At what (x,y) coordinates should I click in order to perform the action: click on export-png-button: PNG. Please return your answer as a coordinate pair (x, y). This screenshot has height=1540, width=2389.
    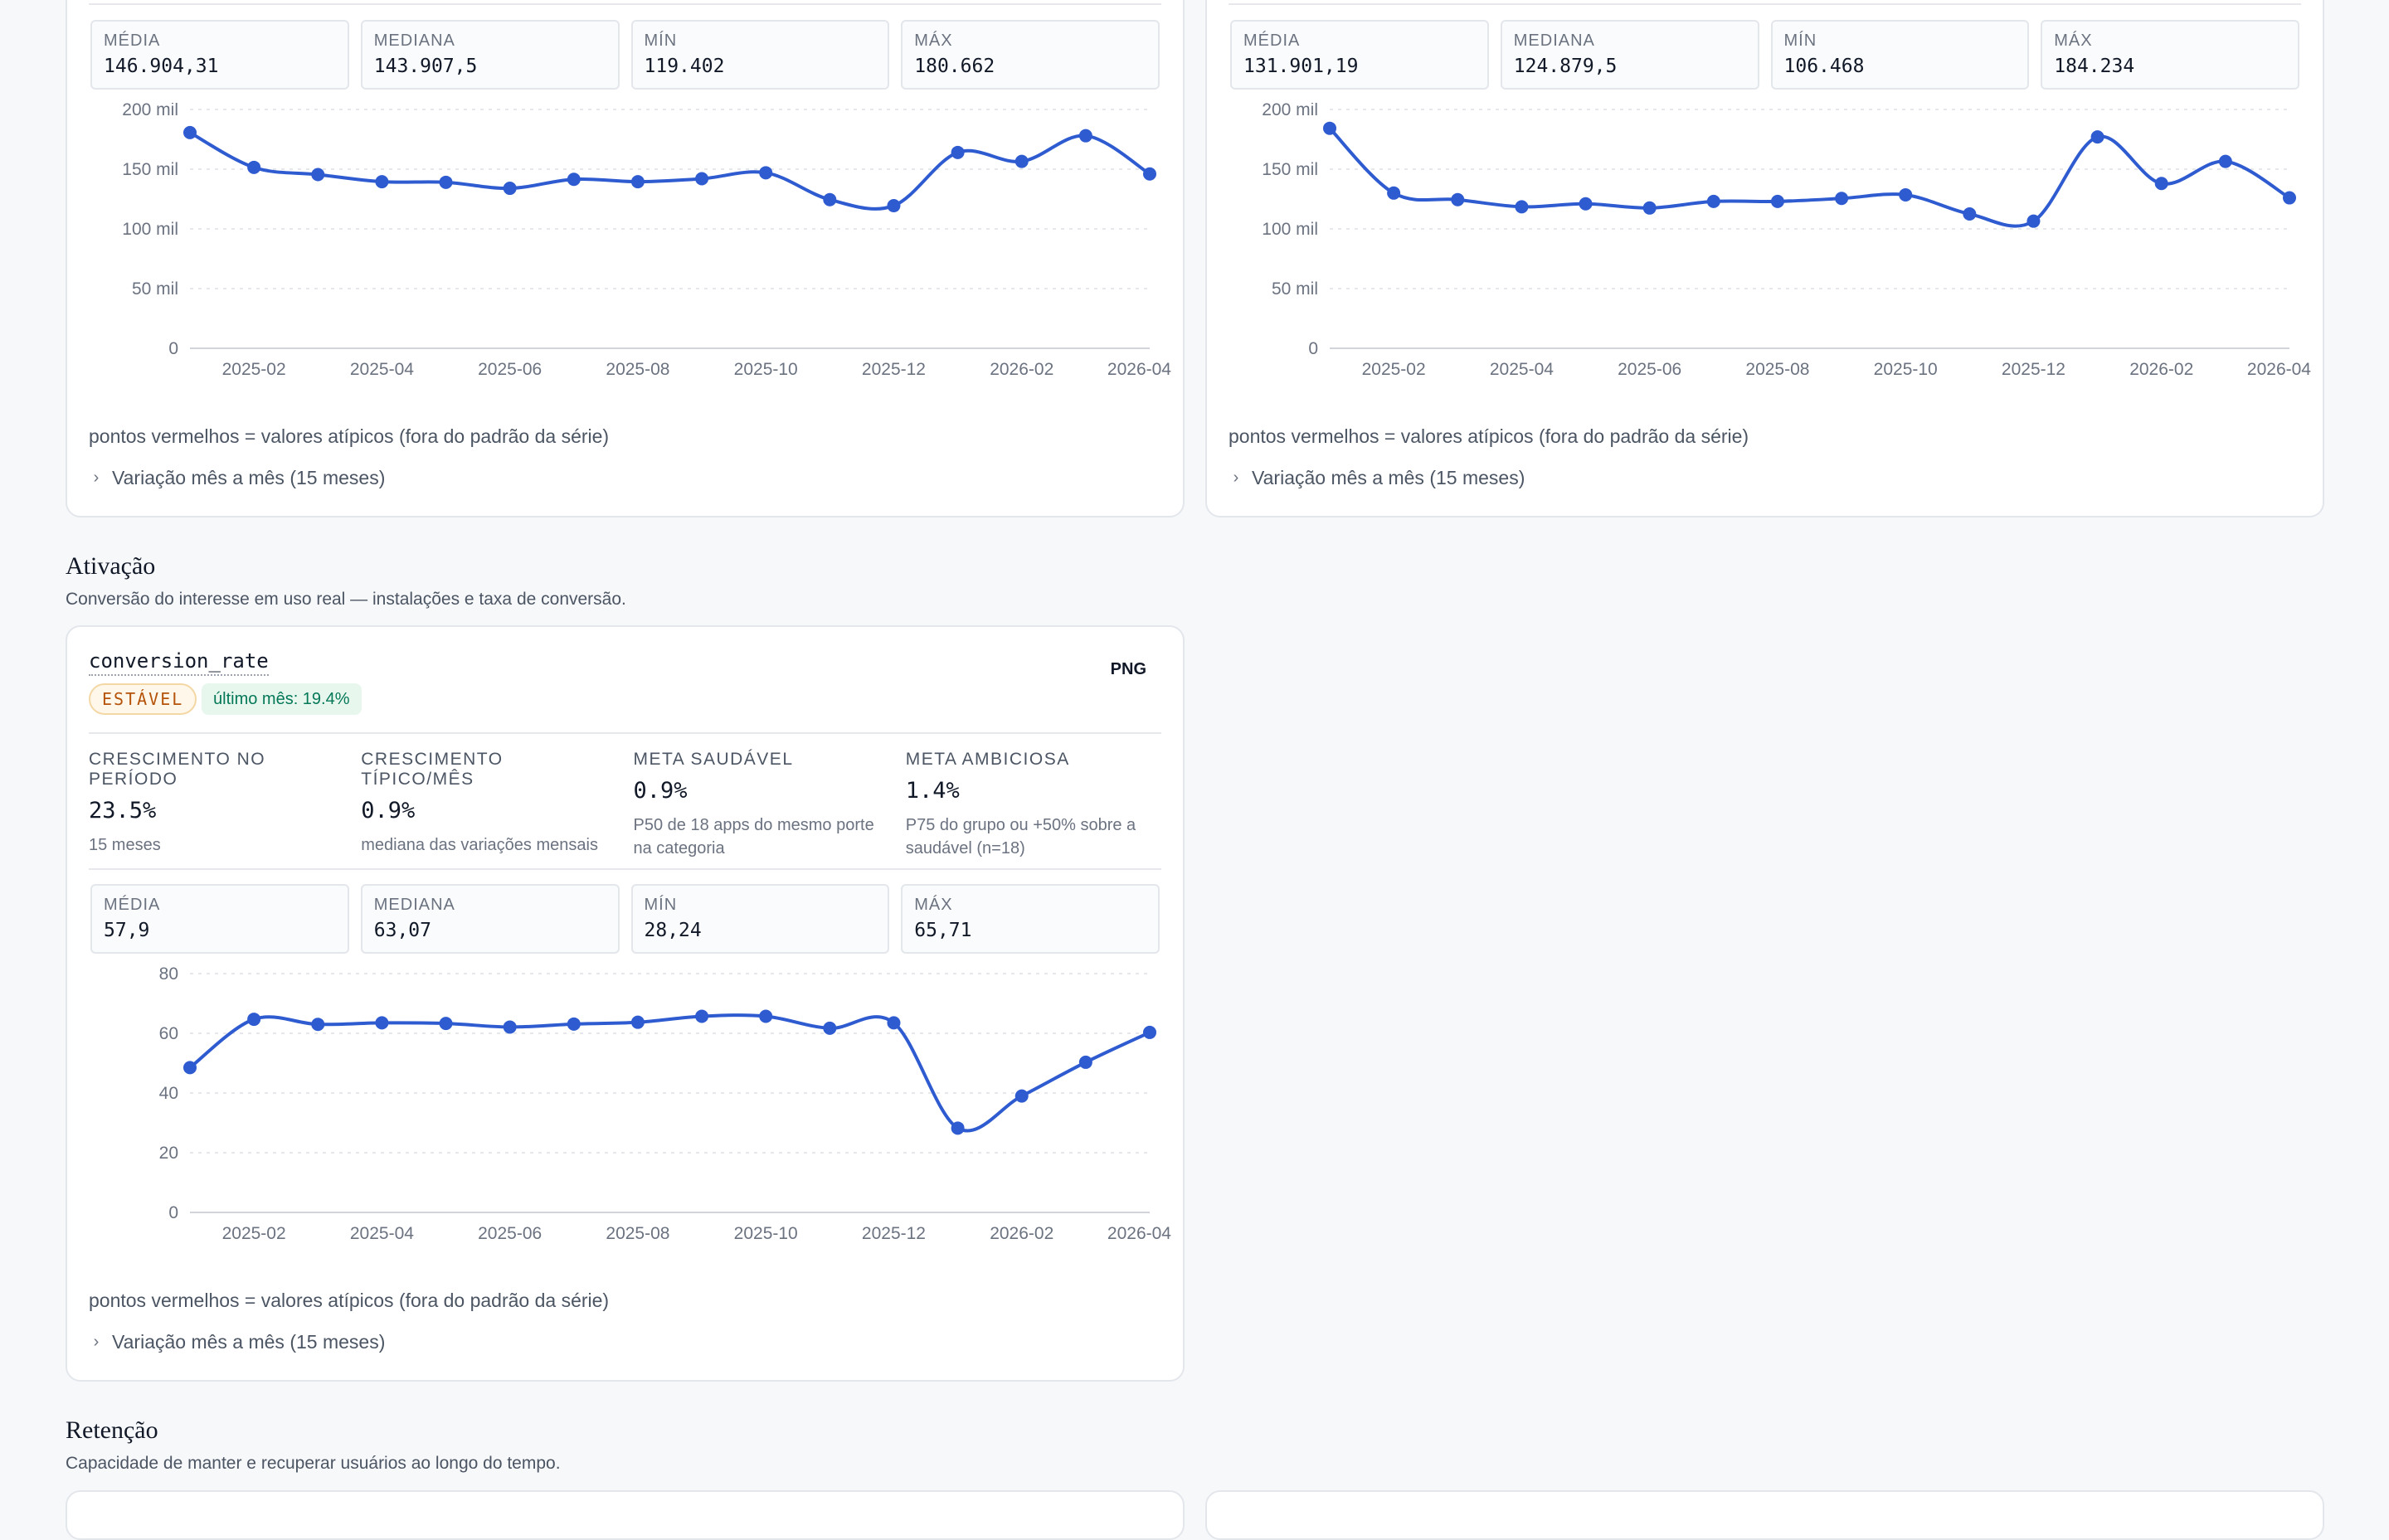
    Looking at the image, I should click on (1128, 669).